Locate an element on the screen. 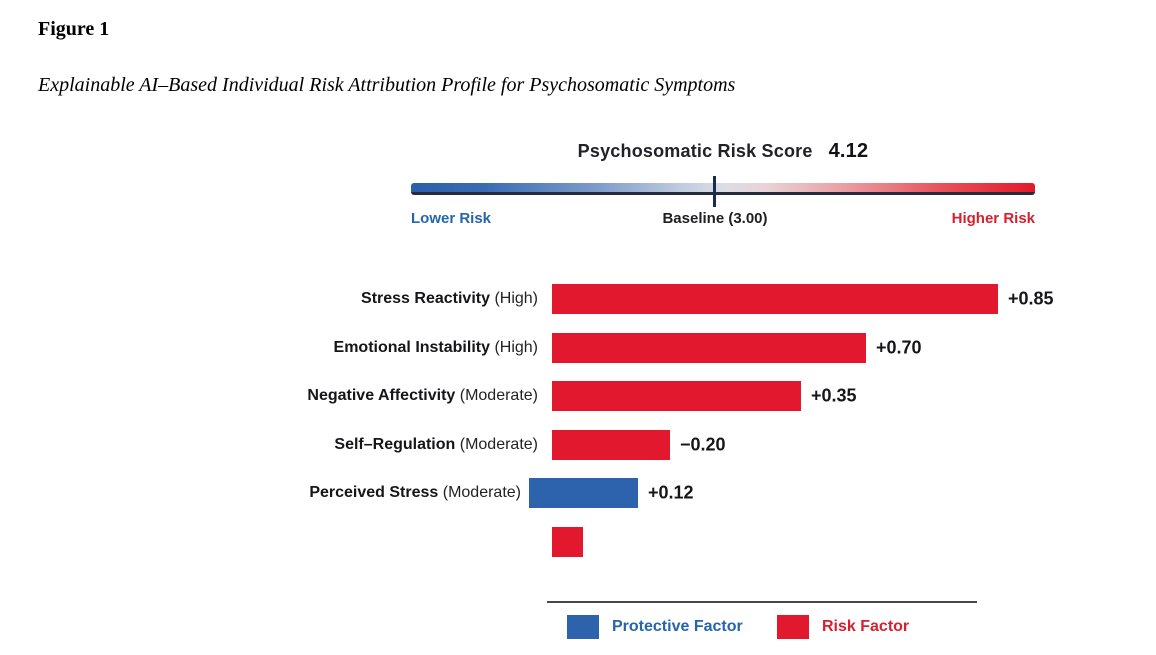 The height and width of the screenshot is (655, 1156). factor-row: Perceived Stress (Moderate) +0.12 is located at coordinates (578, 493).